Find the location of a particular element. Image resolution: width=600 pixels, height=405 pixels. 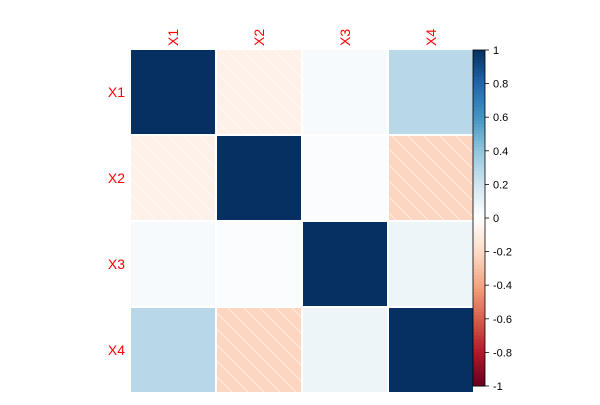

colorbar-tick-label: 1 is located at coordinates (496, 51).